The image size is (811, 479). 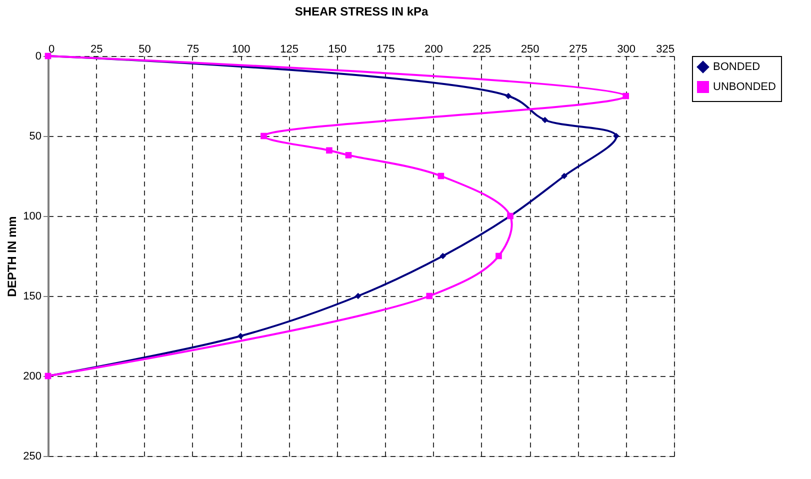 I want to click on x-tick-label: 275, so click(x=578, y=50).